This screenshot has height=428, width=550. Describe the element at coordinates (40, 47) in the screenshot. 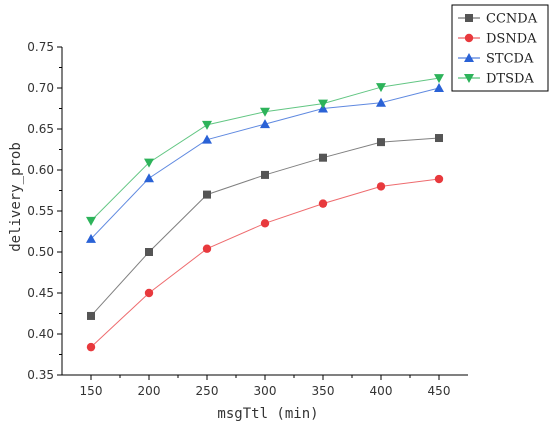

I see `y-tick-label: 0.75` at that location.